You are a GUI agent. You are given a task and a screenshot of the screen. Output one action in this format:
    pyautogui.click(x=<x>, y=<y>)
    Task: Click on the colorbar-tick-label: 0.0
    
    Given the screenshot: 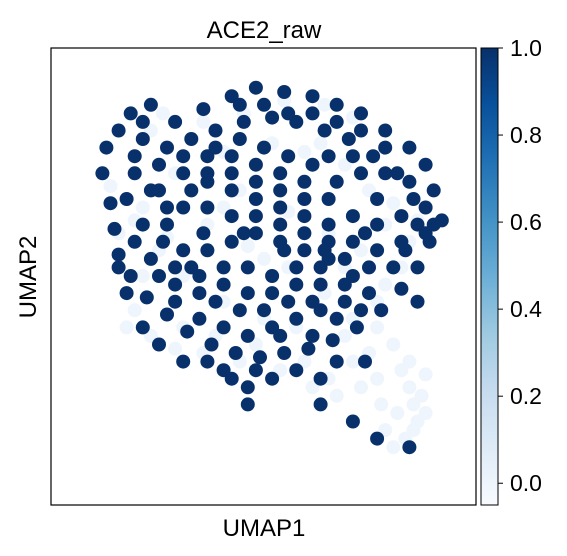 What is the action you would take?
    pyautogui.click(x=526, y=483)
    